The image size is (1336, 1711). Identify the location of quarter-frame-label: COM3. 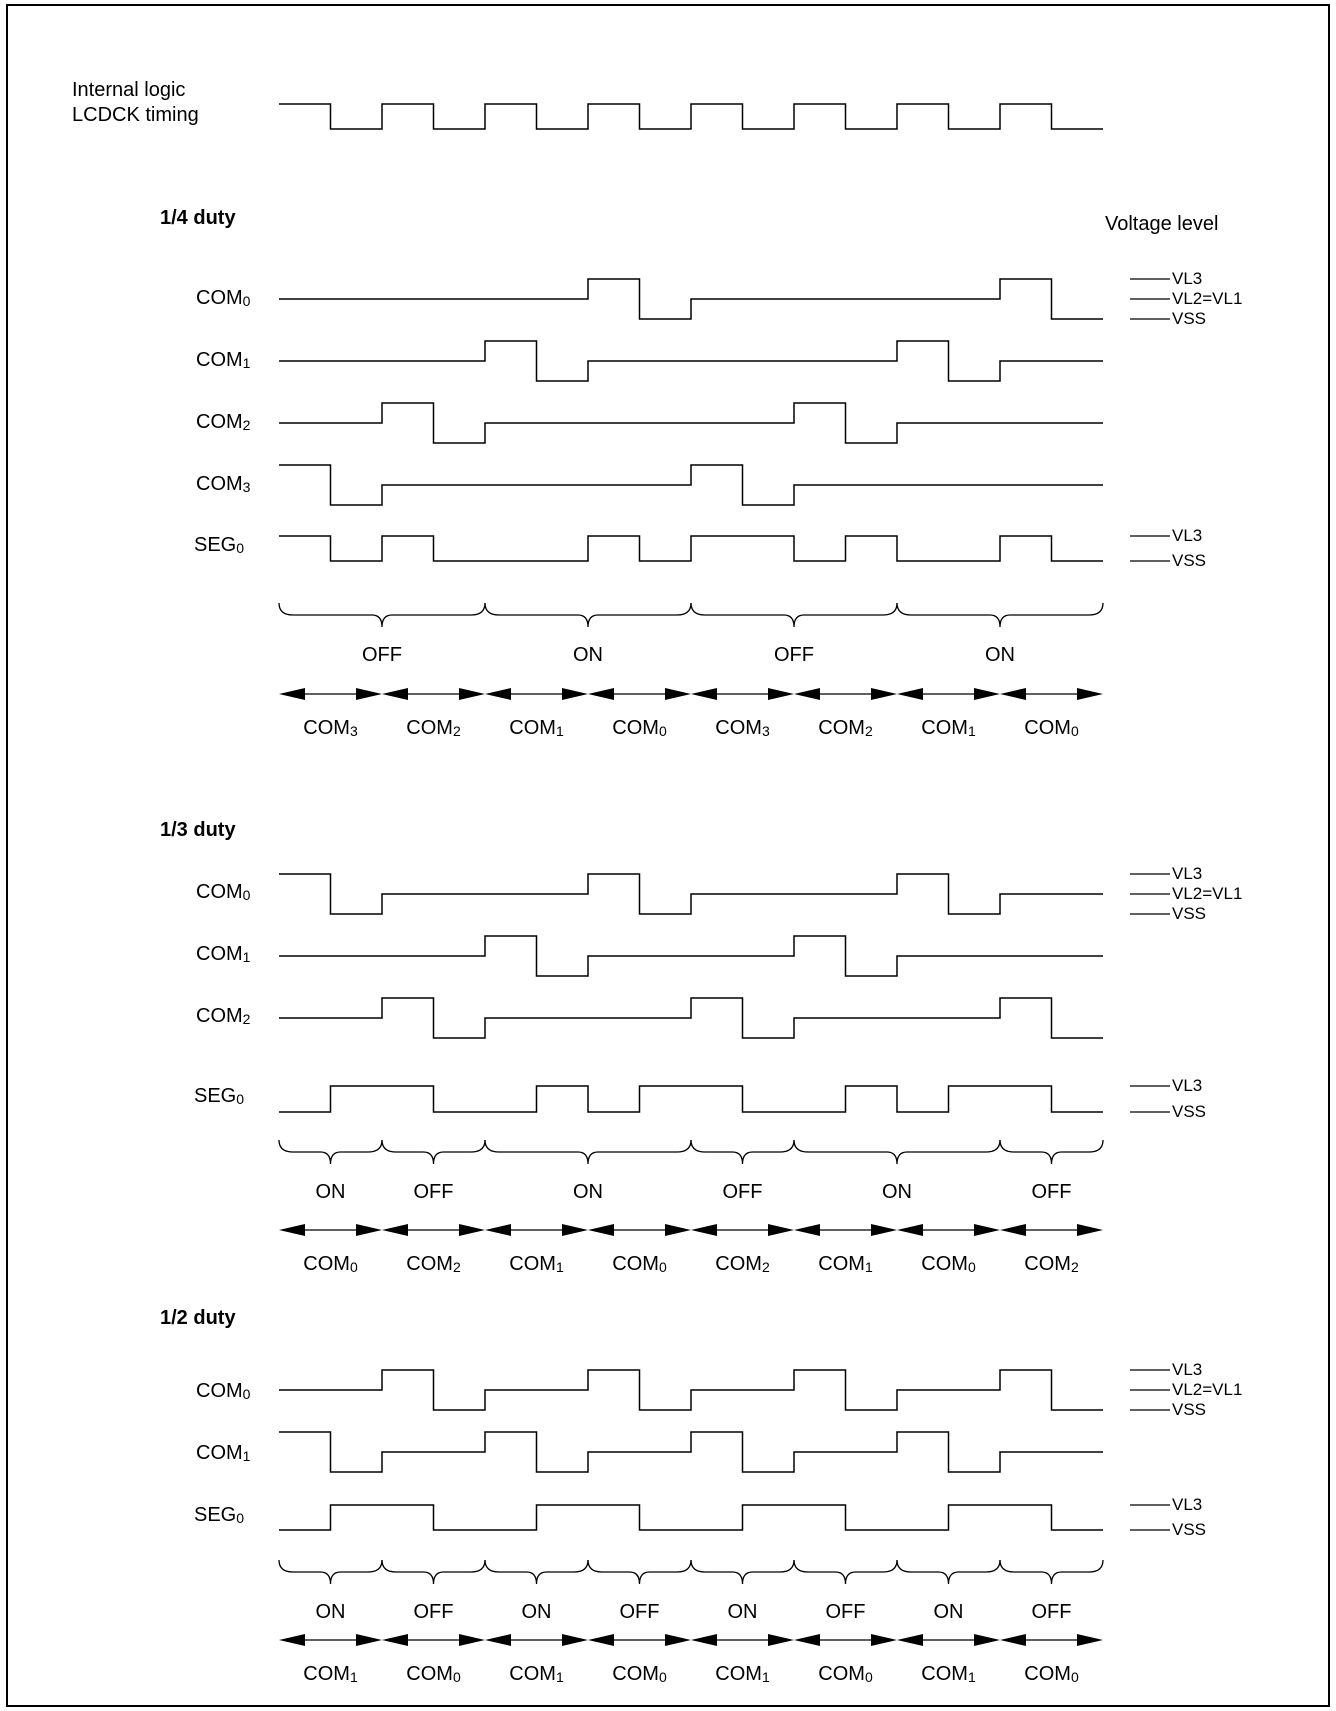
(742, 728).